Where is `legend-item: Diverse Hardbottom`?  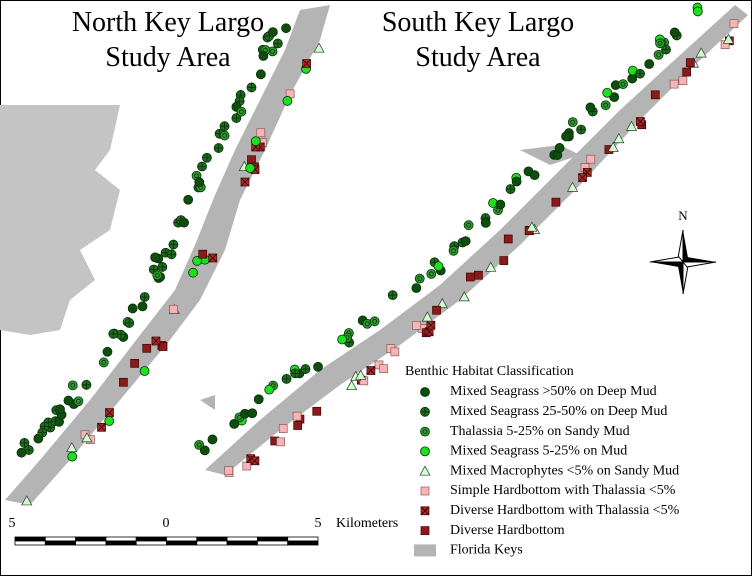
legend-item: Diverse Hardbottom is located at coordinates (507, 530).